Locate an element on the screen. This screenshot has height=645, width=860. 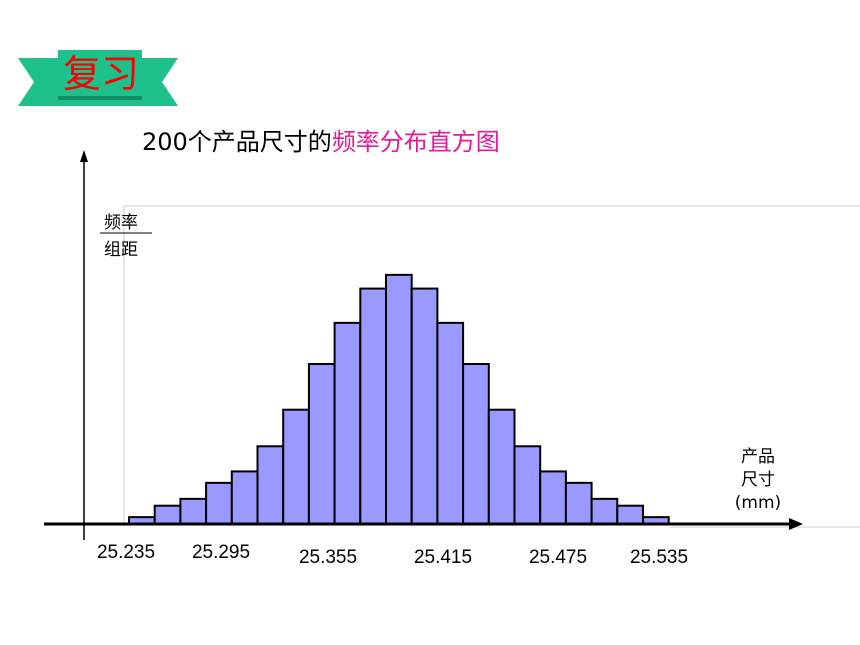
ribbon-label-box is located at coordinates (100, 74).